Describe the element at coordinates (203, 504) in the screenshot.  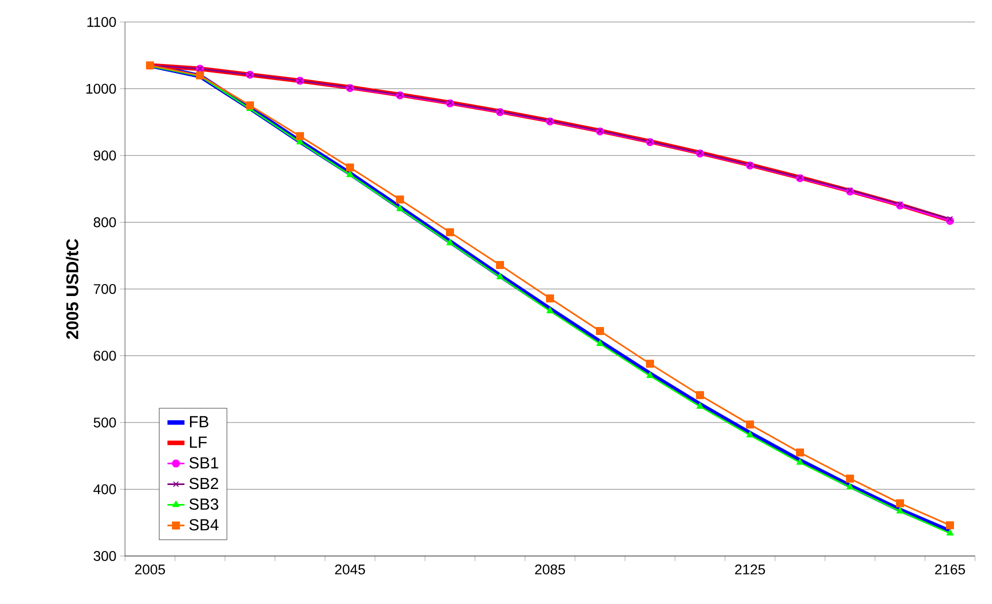
I see `legend-label: SB3` at that location.